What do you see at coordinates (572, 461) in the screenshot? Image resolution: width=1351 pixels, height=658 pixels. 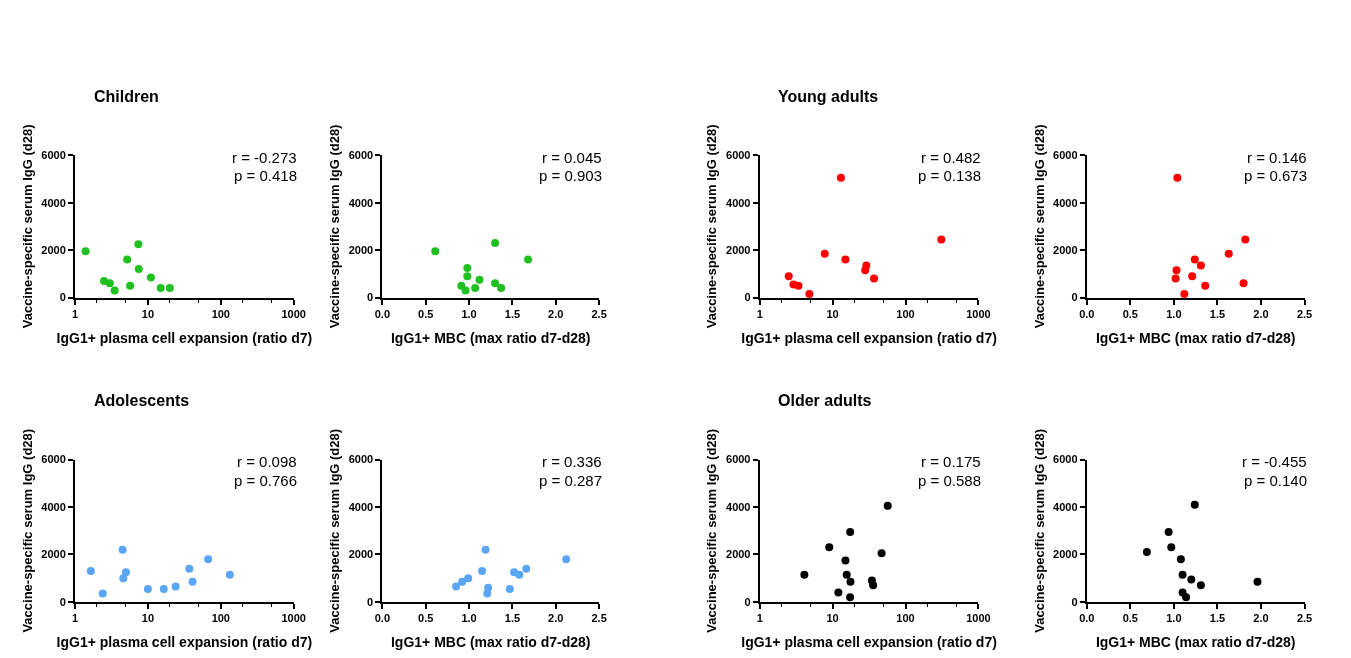 I see `annotation: r = 0.336` at bounding box center [572, 461].